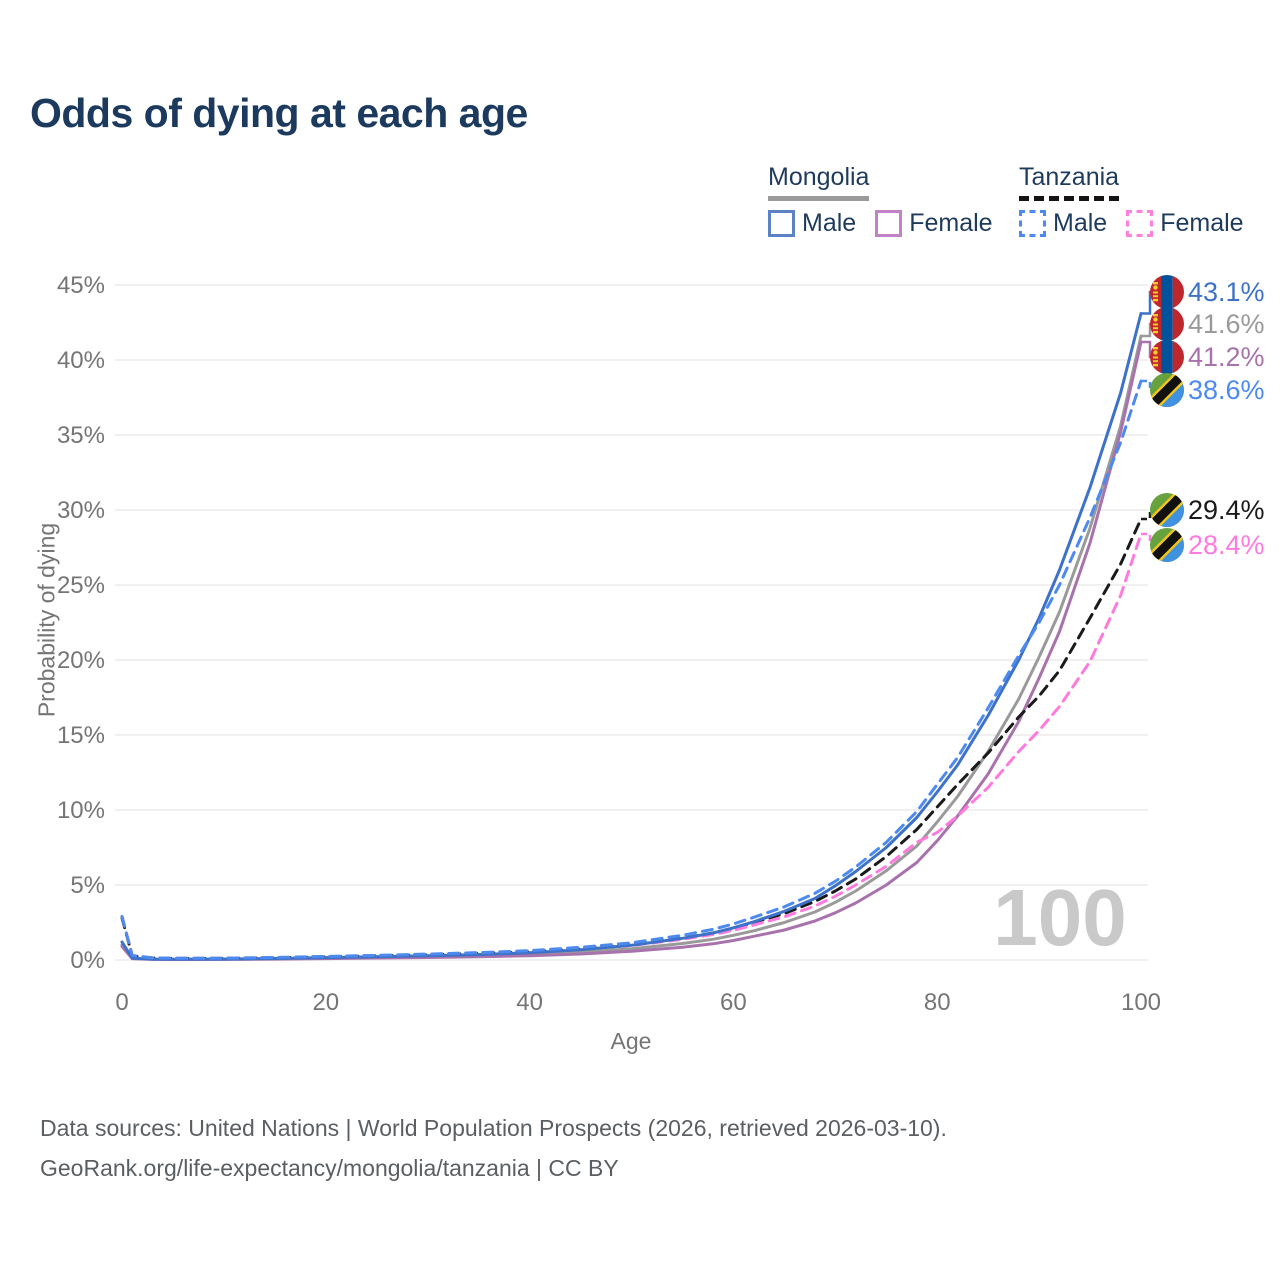  I want to click on x-tick-label-40: 40, so click(529, 1002).